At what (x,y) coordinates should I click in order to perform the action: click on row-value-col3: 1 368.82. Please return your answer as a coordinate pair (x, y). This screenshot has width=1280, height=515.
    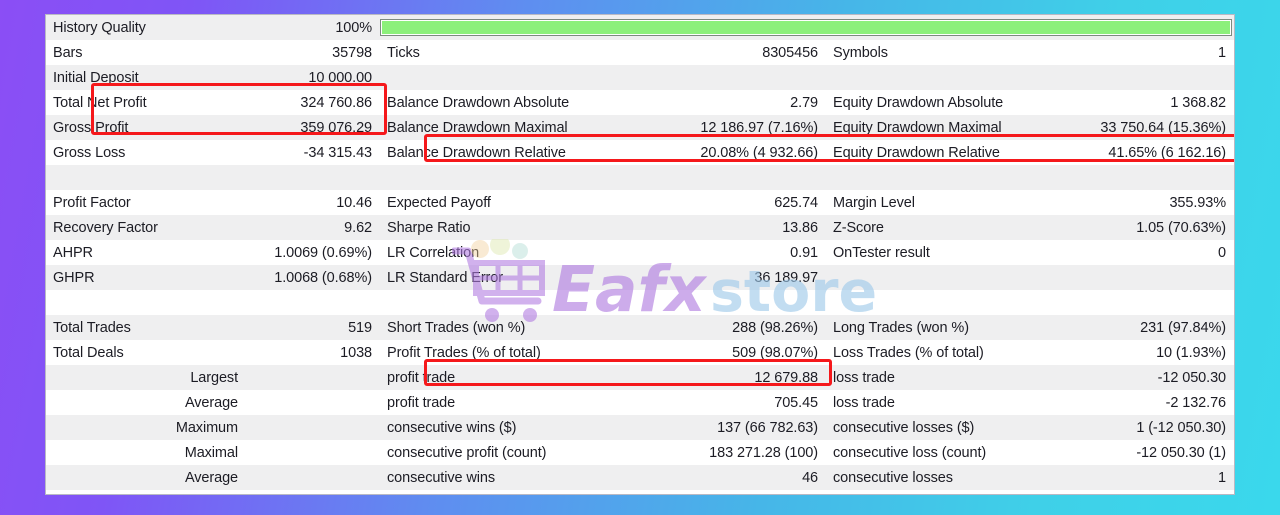
    Looking at the image, I should click on (1198, 102).